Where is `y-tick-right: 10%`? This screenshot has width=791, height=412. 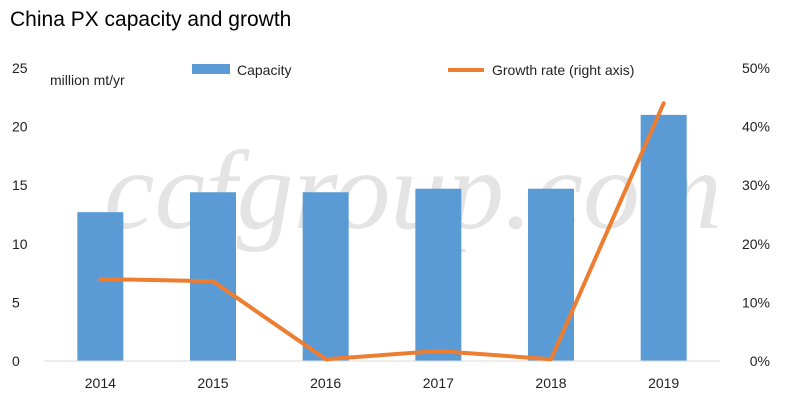
y-tick-right: 10% is located at coordinates (756, 302).